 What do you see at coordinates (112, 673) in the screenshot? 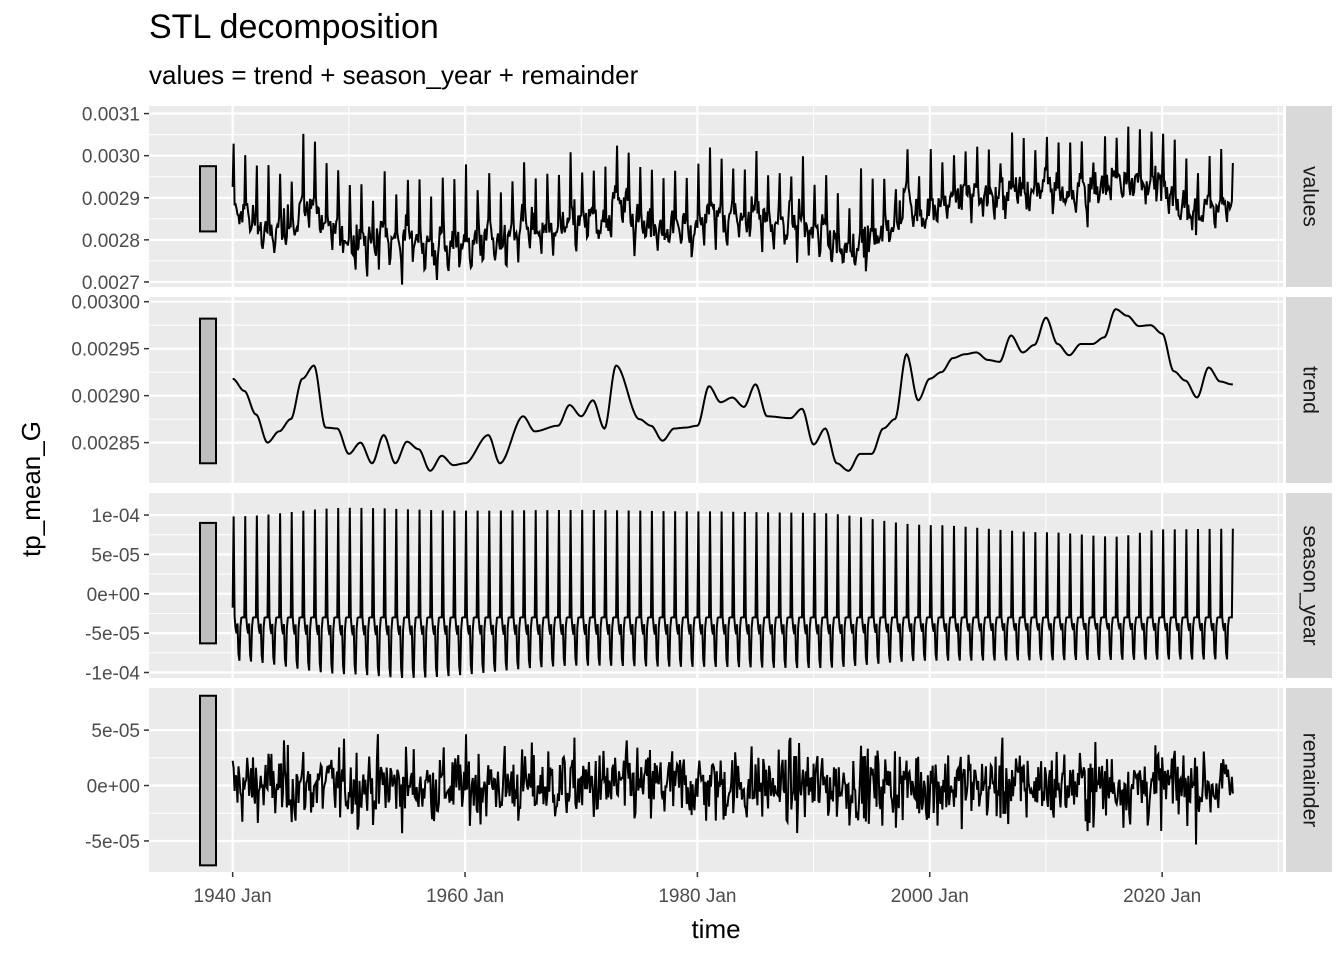
I see `y-tick-label-season_year: -1e-04` at bounding box center [112, 673].